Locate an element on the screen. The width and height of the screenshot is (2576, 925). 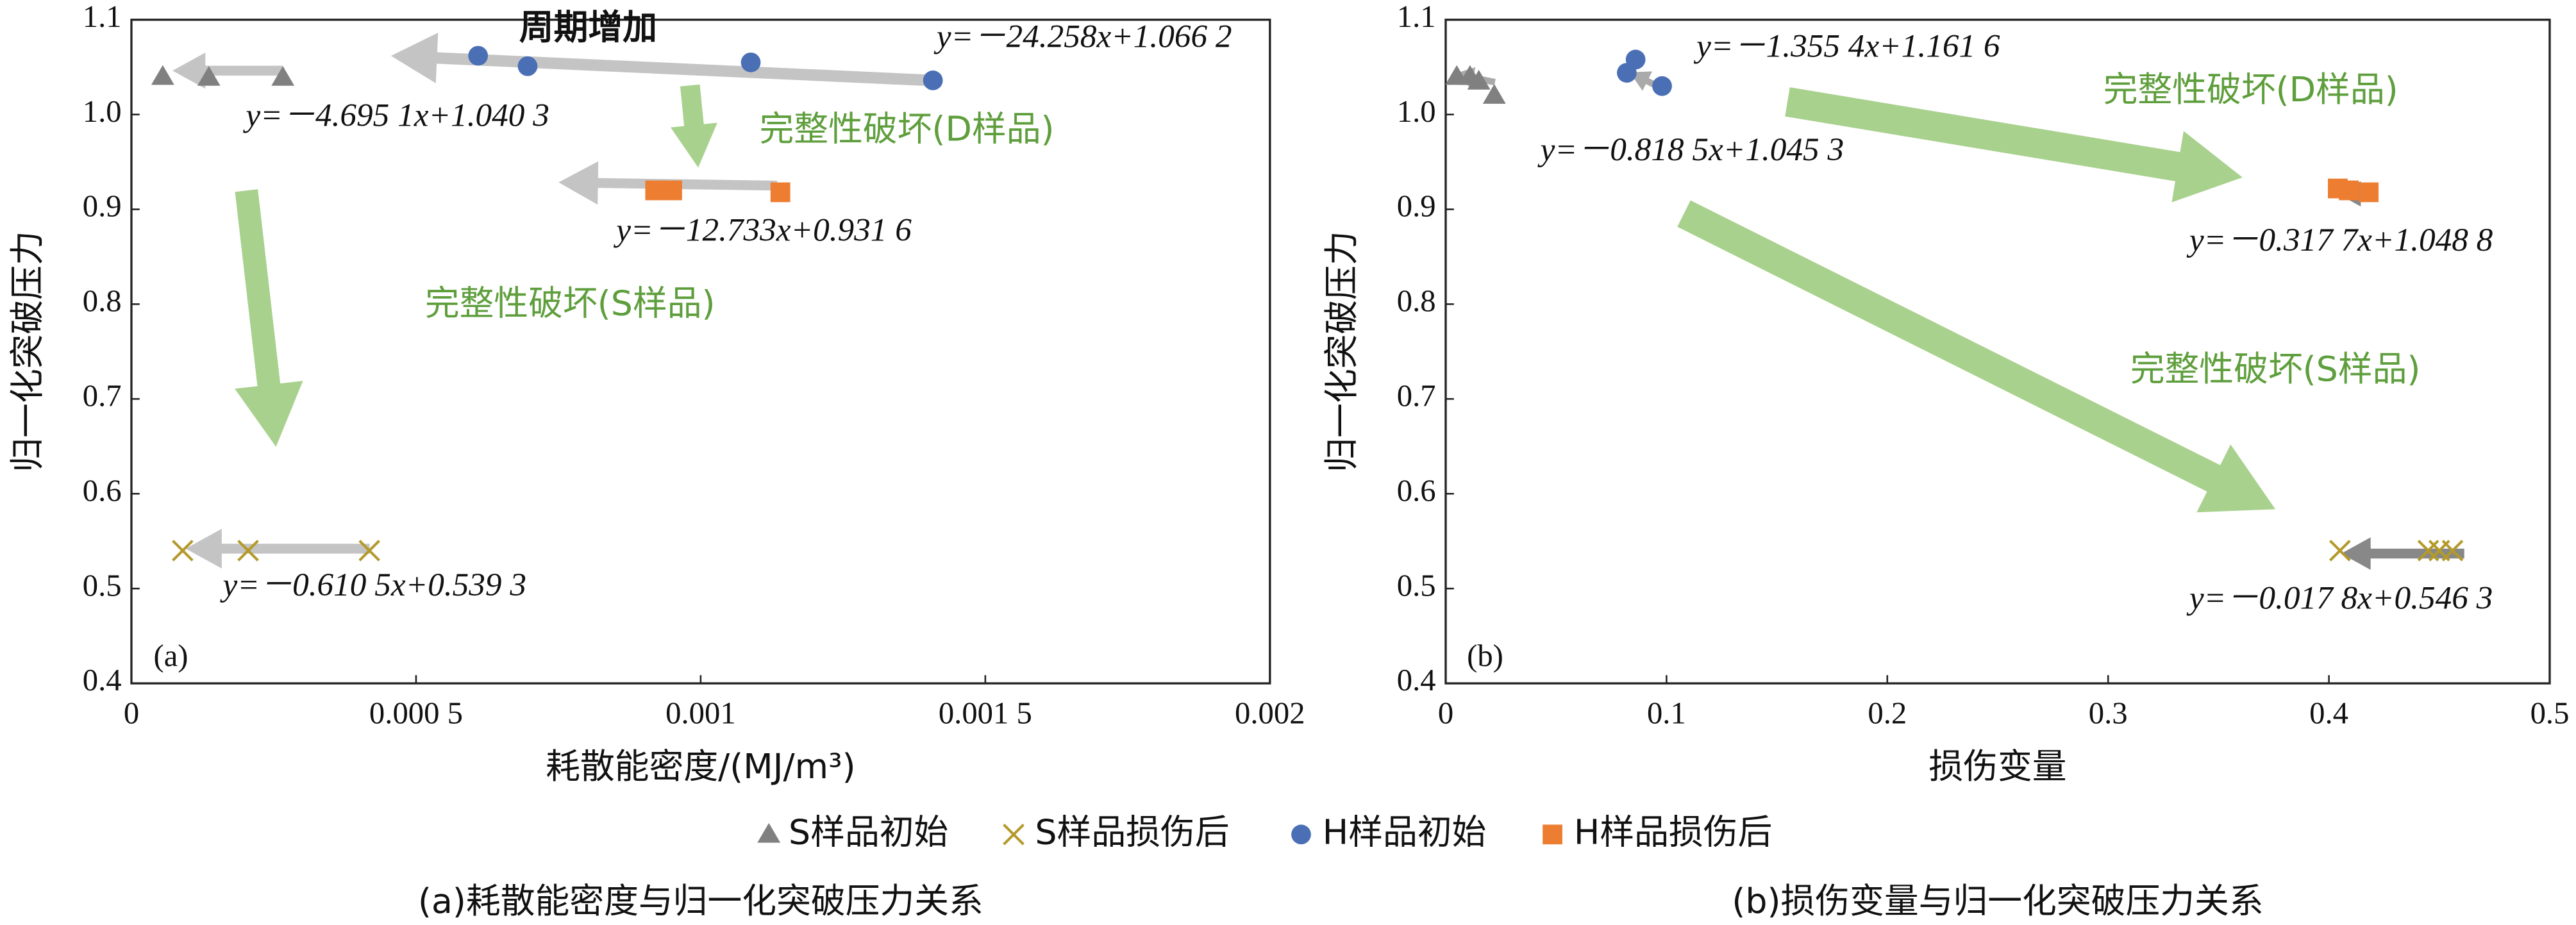
annotation: y=－0.818 5x+1.045 3 is located at coordinates (1690, 149).